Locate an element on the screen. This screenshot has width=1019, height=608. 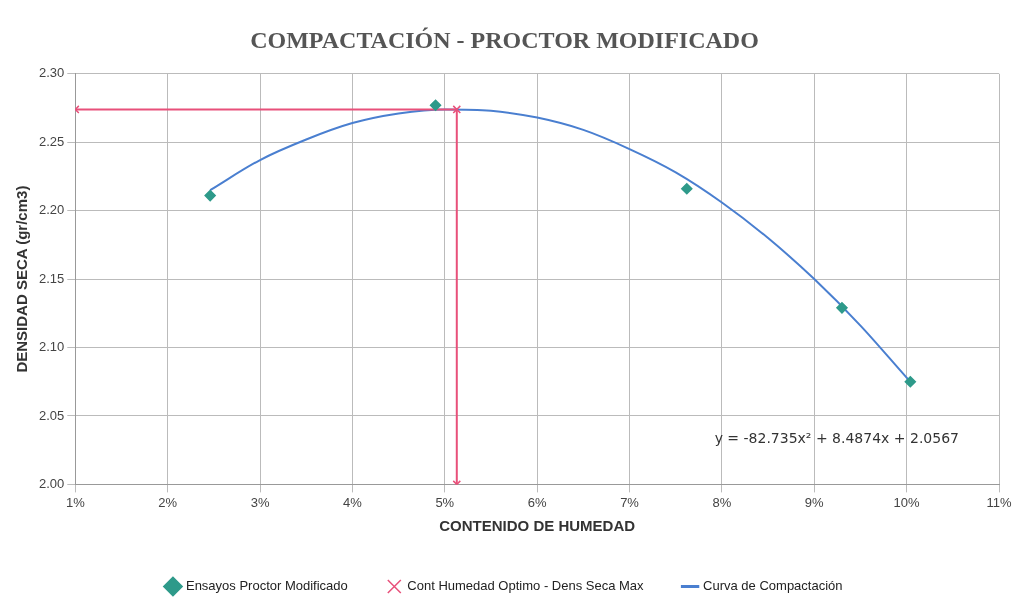
x-tick-label: 10% is located at coordinates (907, 502).